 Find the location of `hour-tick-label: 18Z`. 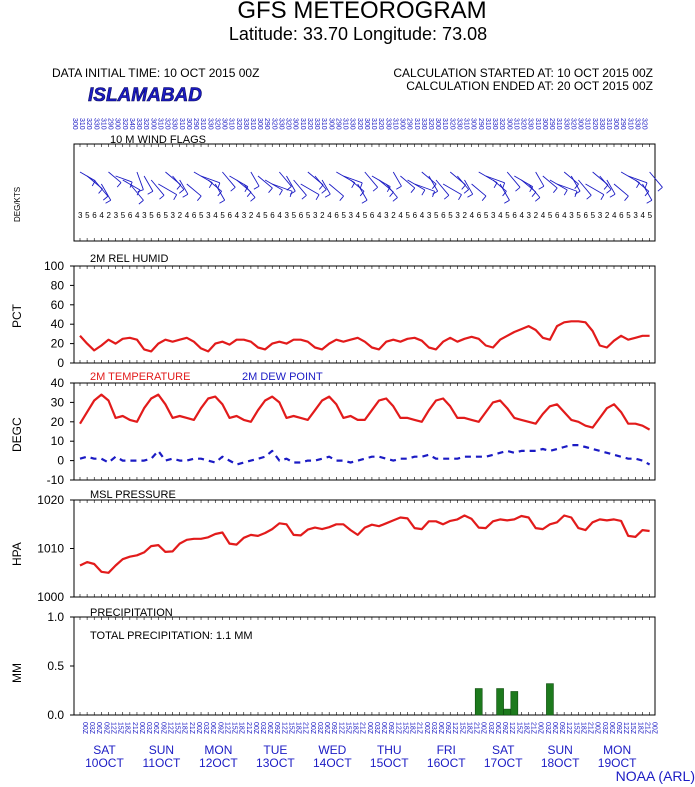

hour-tick-label: 18Z is located at coordinates (582, 728).